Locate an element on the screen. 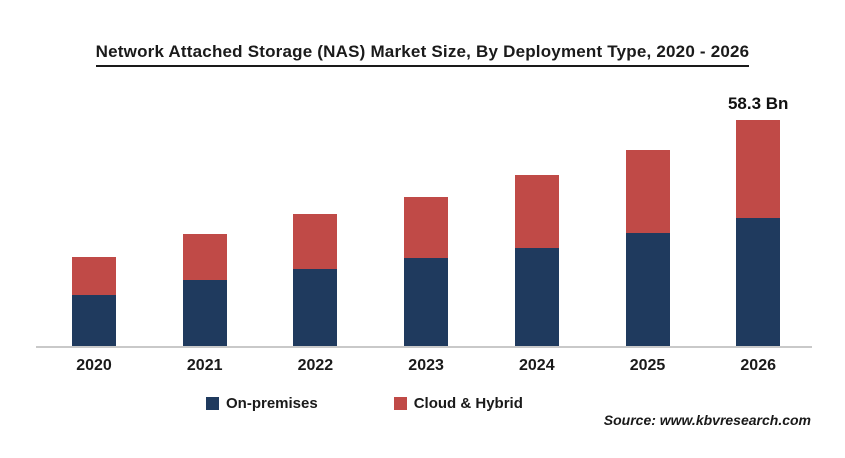 The image size is (845, 458). bar-2021 is located at coordinates (204, 289).